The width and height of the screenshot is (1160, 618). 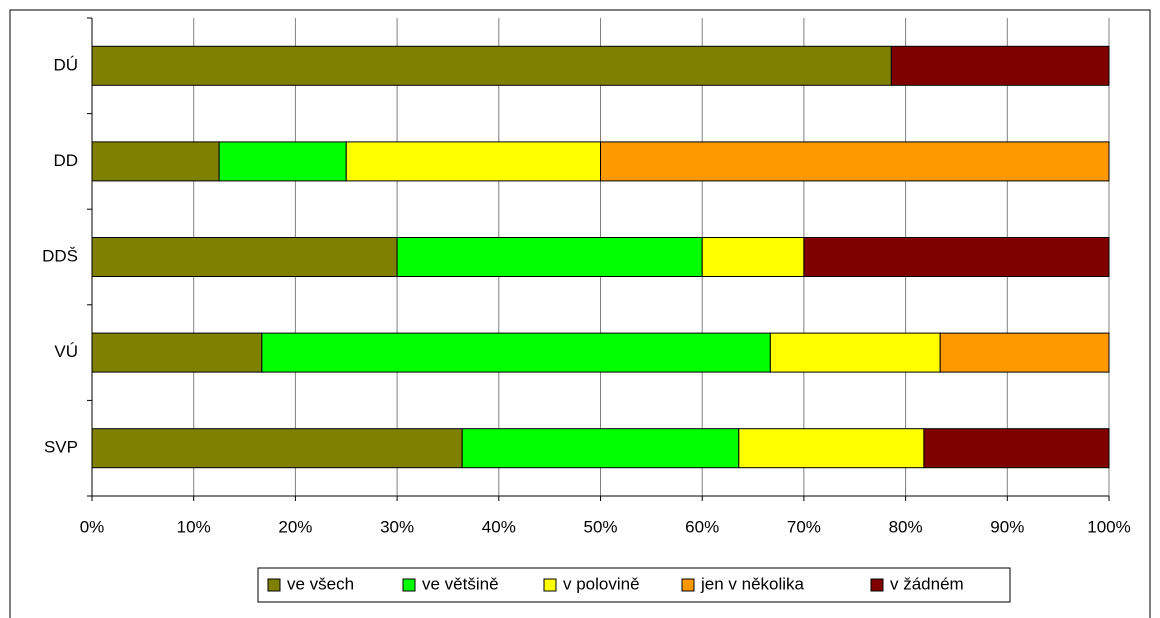 What do you see at coordinates (804, 526) in the screenshot?
I see `x-tick-label: 70%` at bounding box center [804, 526].